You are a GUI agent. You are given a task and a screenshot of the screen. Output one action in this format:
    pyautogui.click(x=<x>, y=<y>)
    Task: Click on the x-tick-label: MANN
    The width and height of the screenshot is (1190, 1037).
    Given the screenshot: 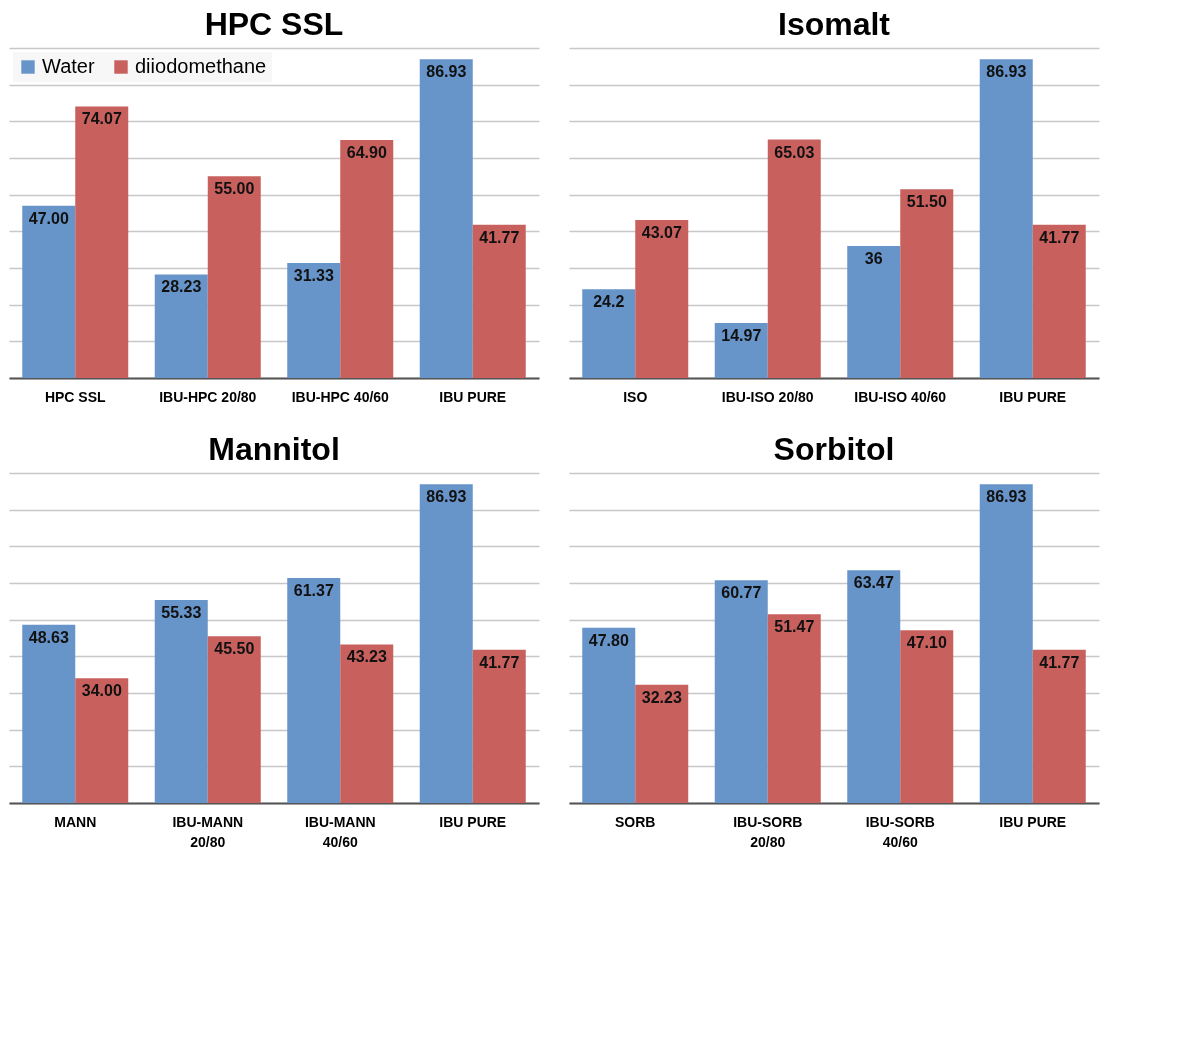 What is the action you would take?
    pyautogui.click(x=75, y=821)
    